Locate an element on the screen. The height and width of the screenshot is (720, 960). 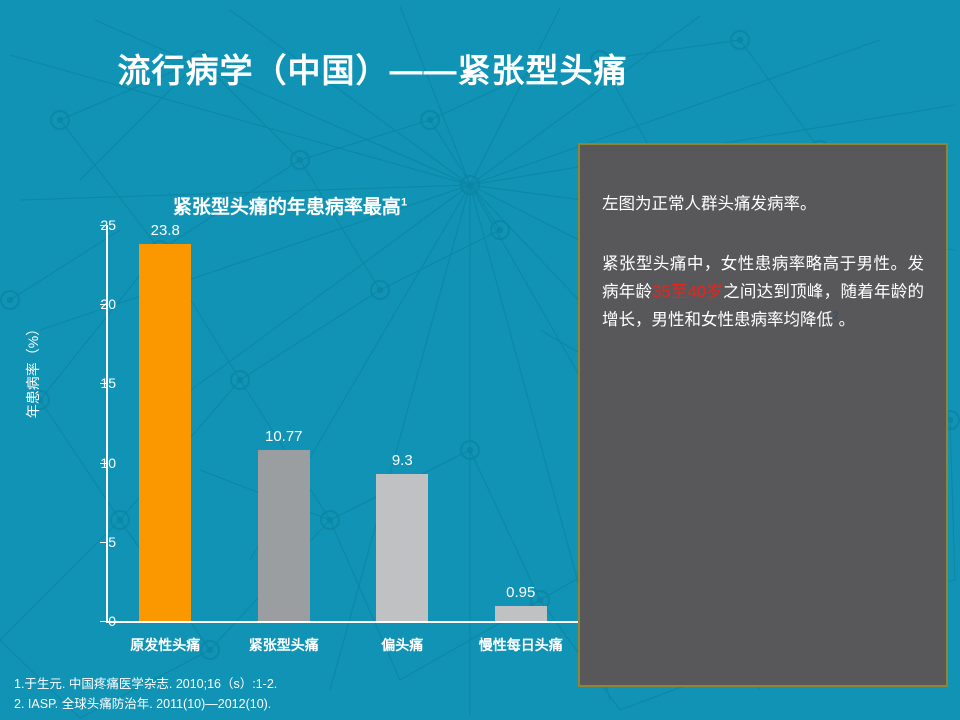
page-title: 流行病学（中国）——紧张型头痛 is located at coordinates (372, 70).